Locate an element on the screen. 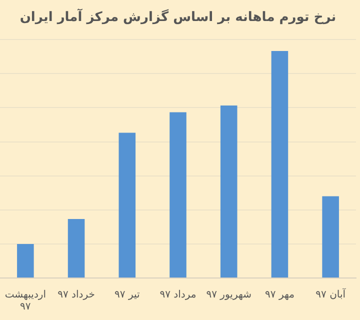  x-tick-label: مهر ۹۷ is located at coordinates (279, 295).